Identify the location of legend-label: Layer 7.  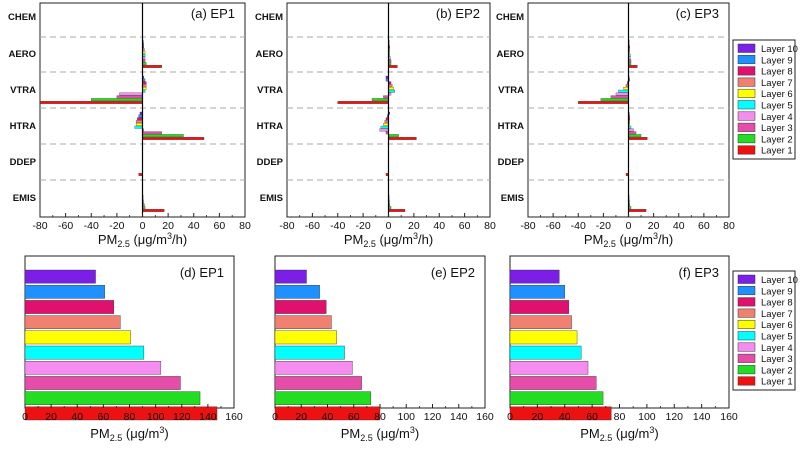
(777, 314).